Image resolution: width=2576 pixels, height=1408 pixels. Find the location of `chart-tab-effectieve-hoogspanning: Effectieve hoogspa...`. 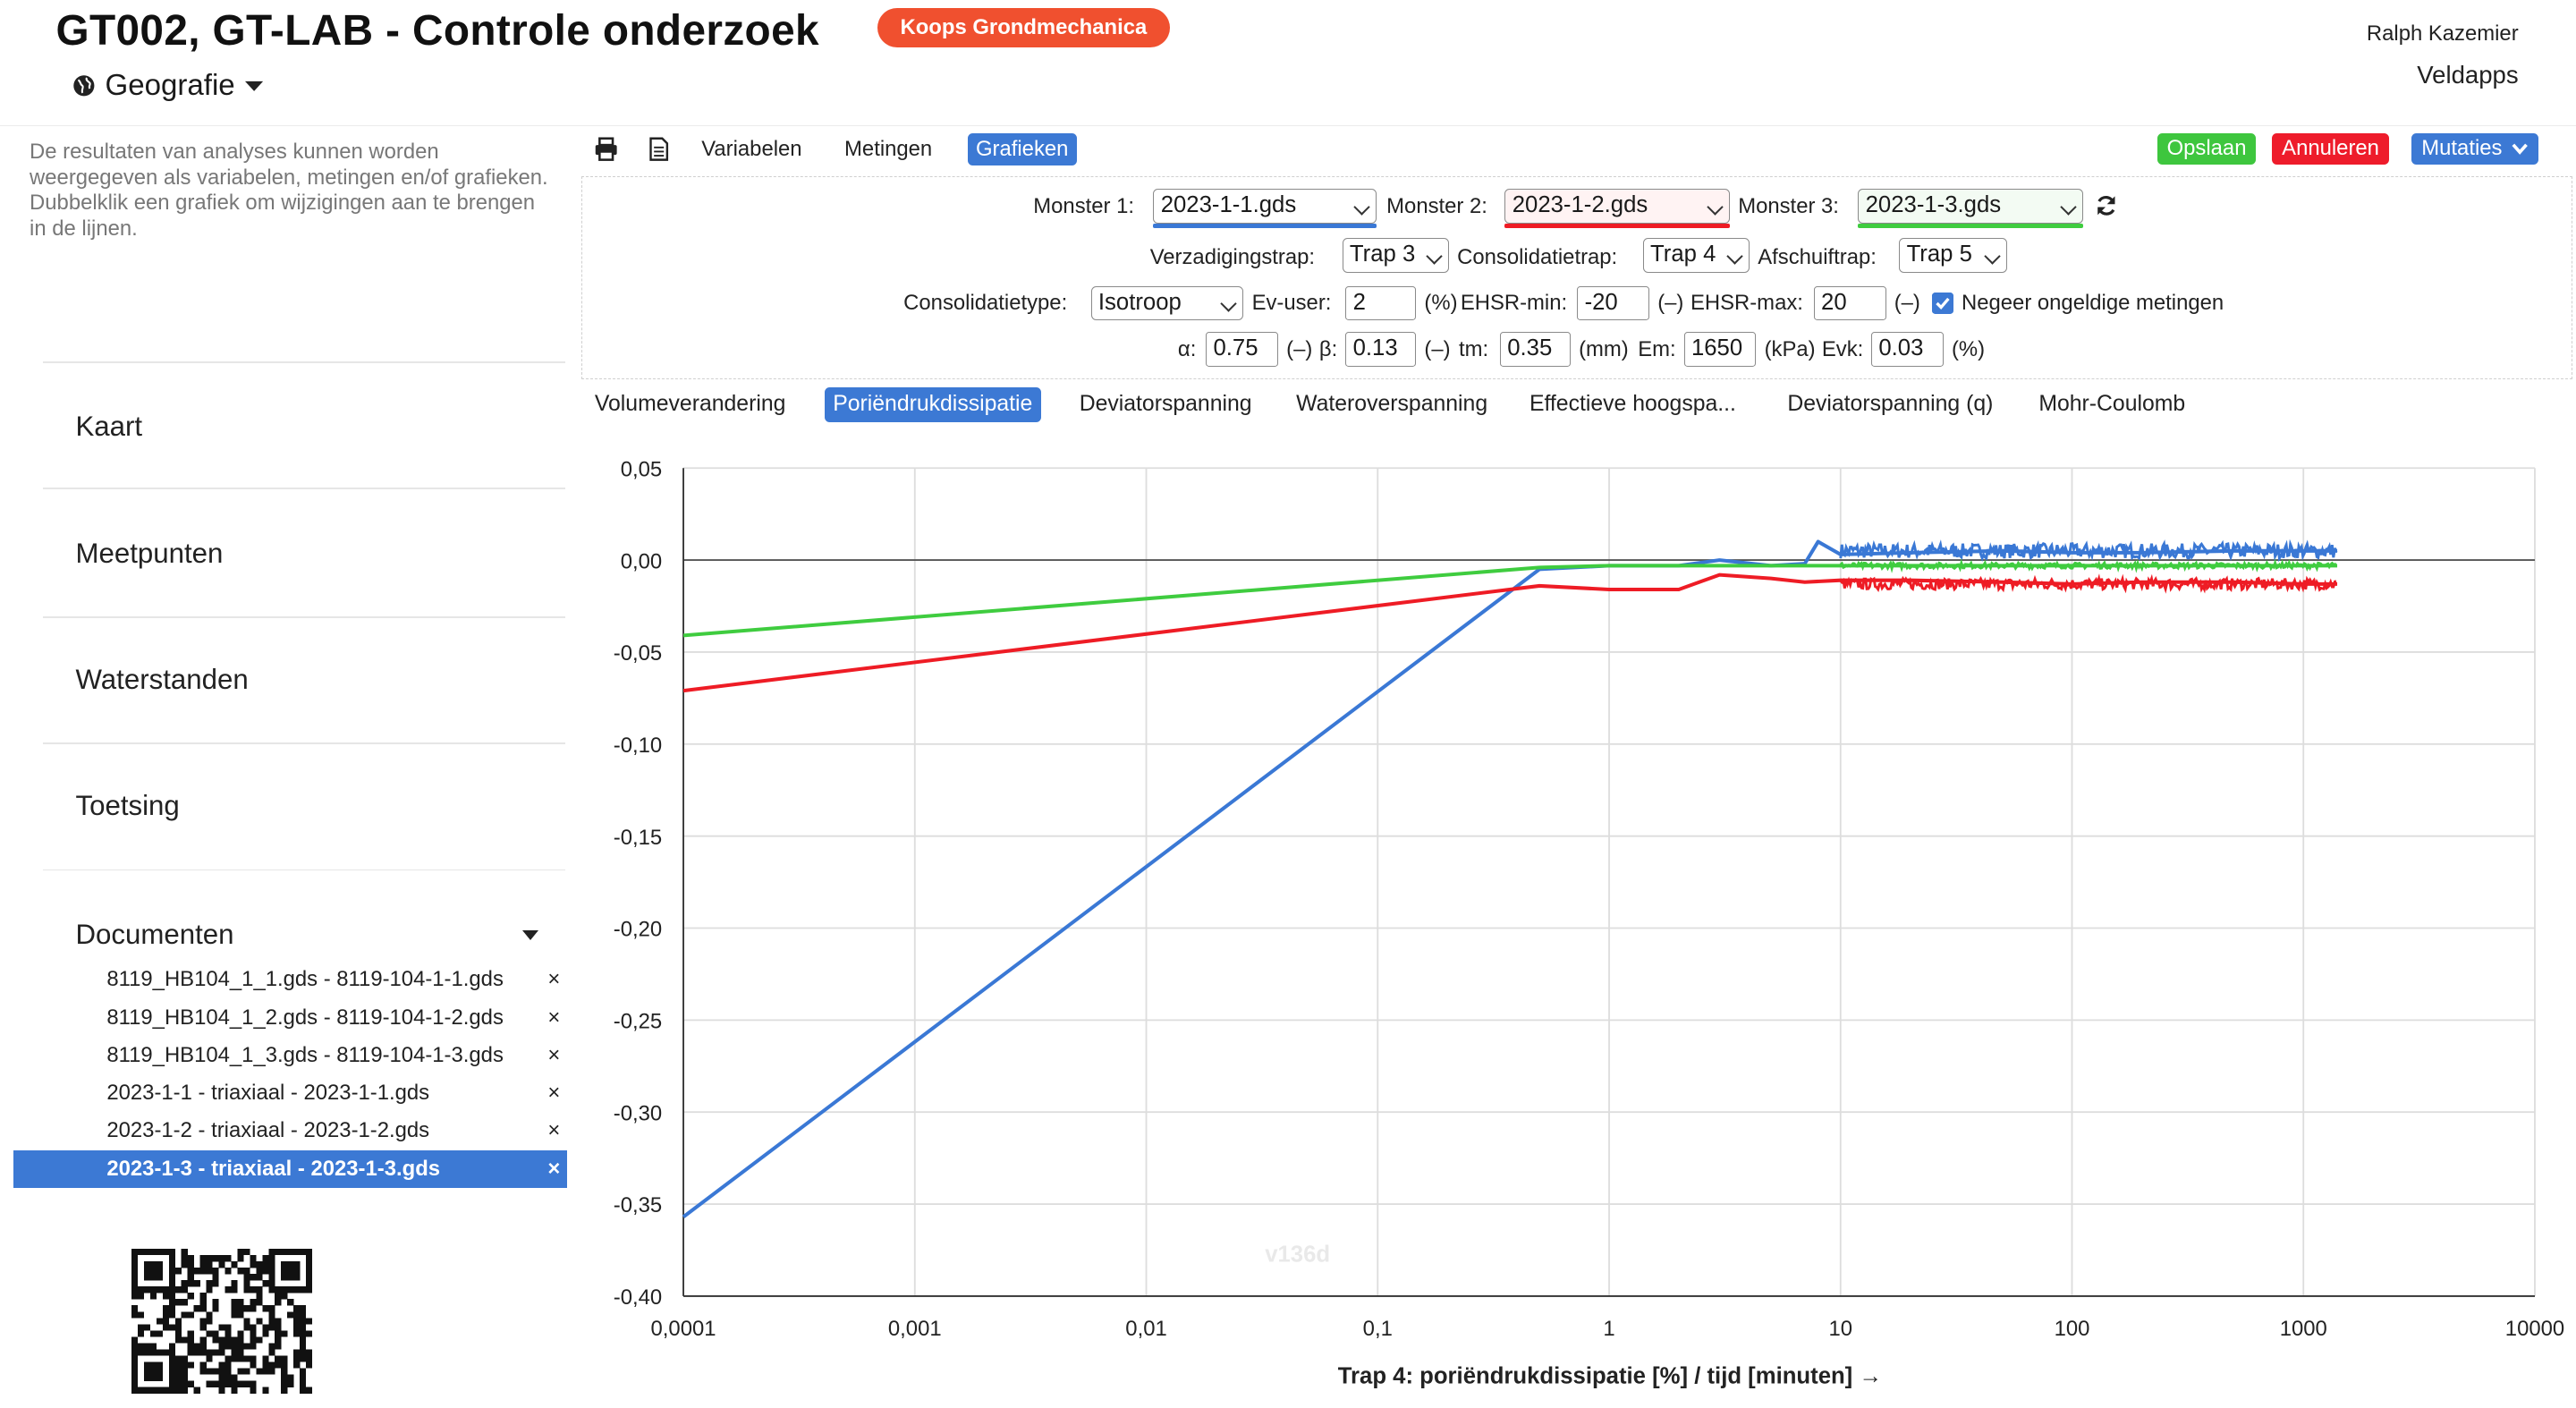

chart-tab-effectieve-hoogspanning: Effectieve hoogspa... is located at coordinates (1632, 404).